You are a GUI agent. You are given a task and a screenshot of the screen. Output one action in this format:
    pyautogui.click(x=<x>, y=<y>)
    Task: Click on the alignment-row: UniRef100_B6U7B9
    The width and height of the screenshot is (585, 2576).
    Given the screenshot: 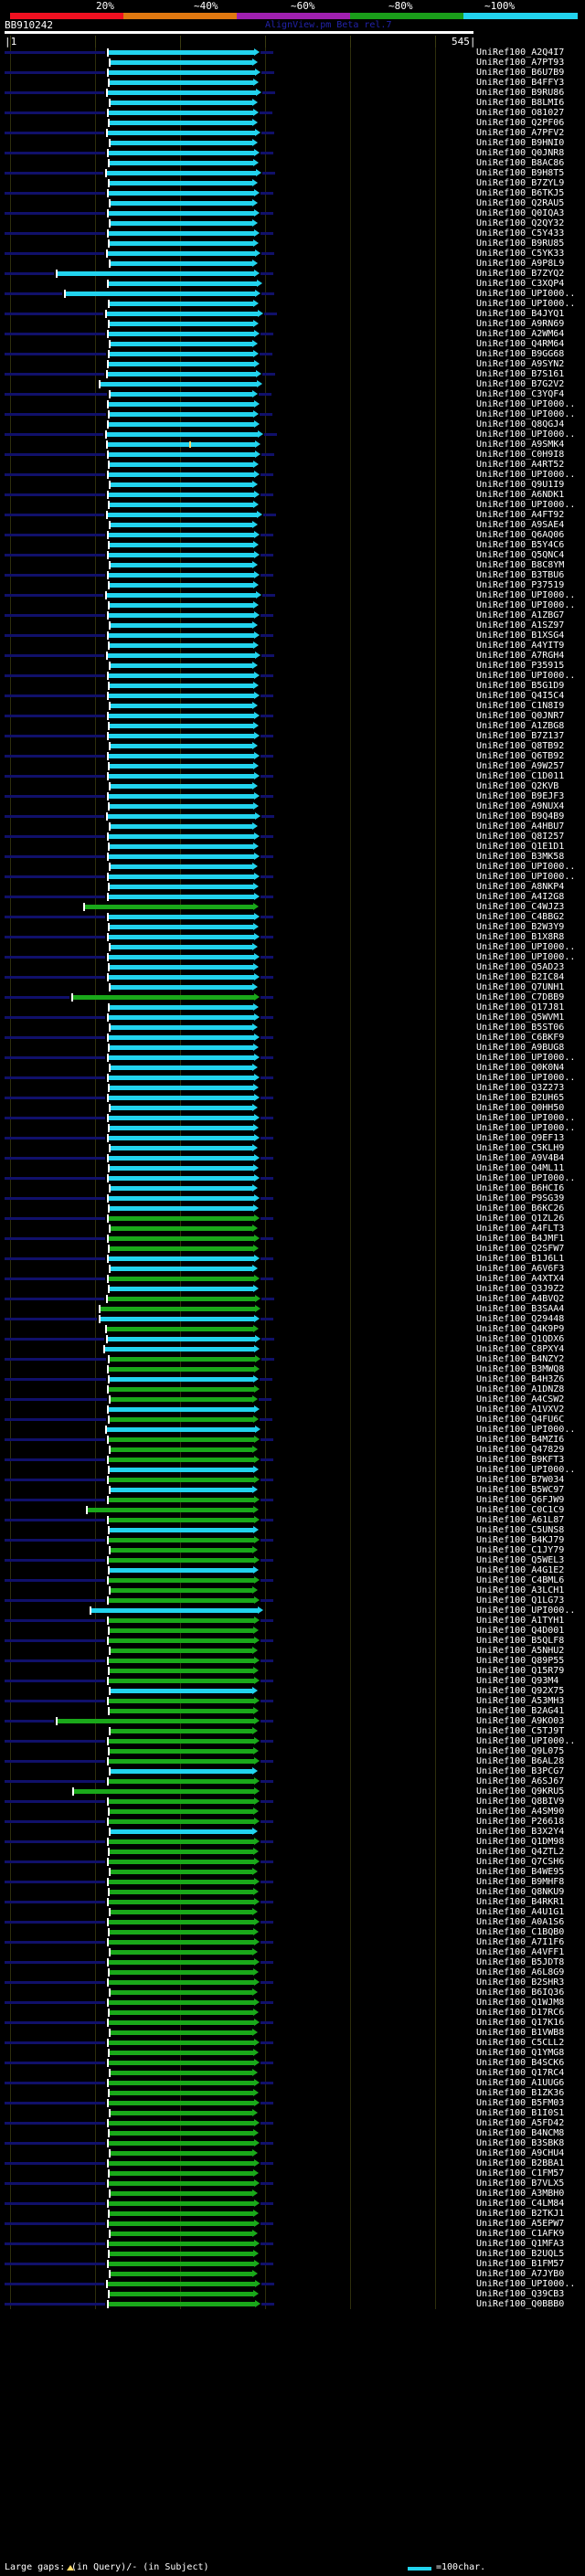 What is the action you would take?
    pyautogui.click(x=293, y=73)
    